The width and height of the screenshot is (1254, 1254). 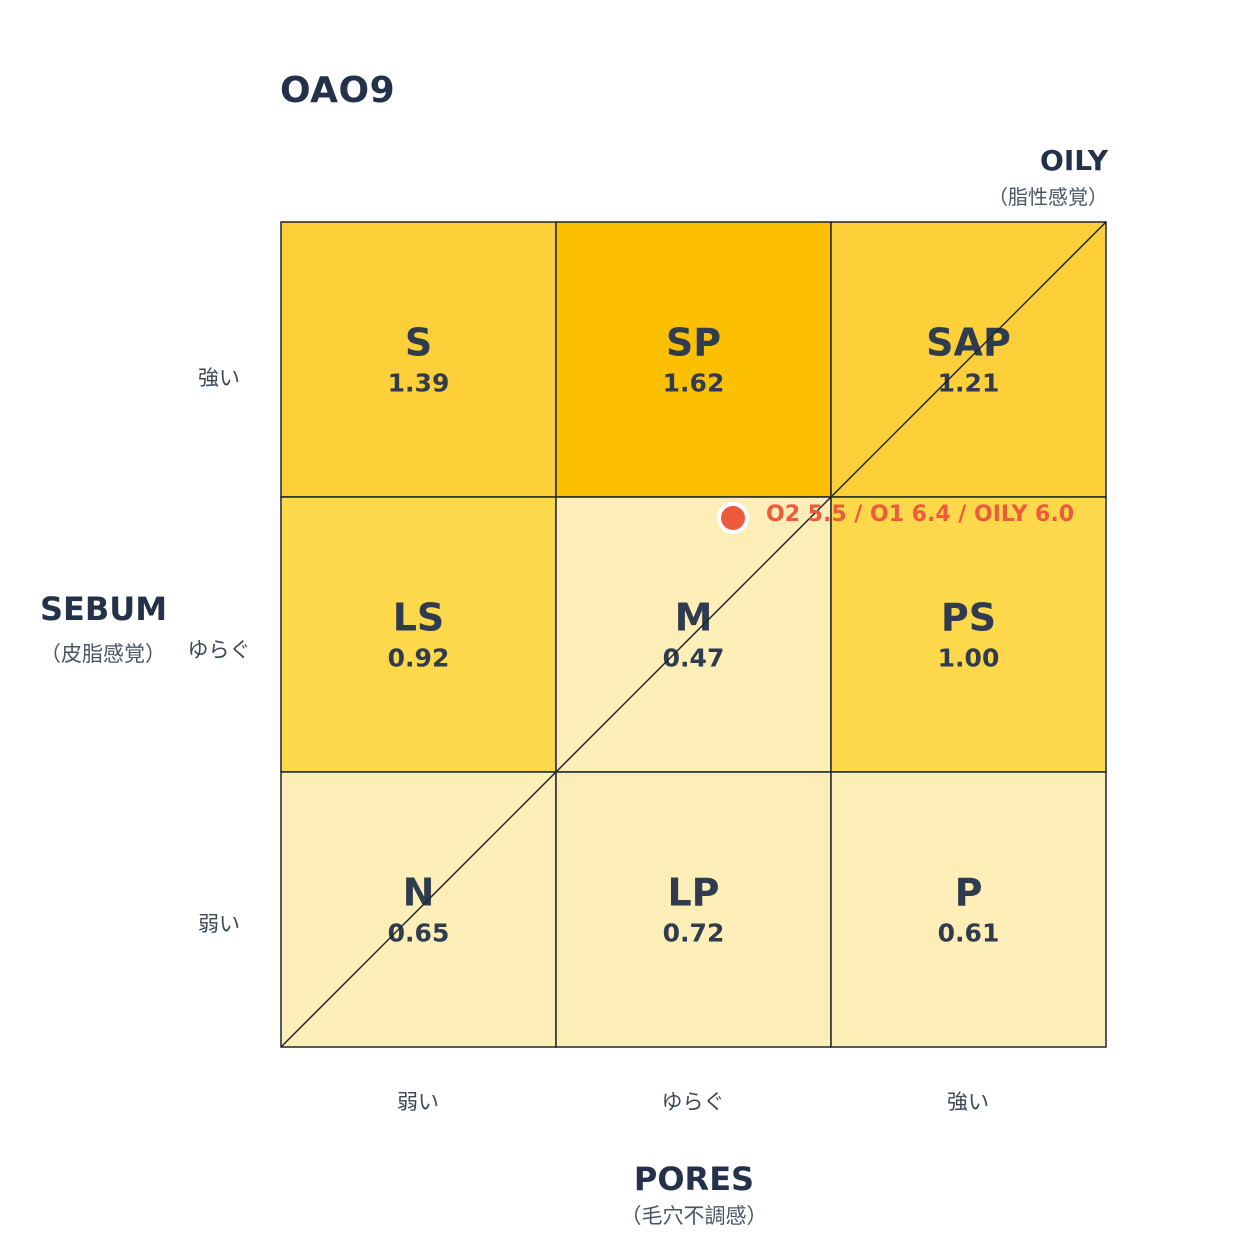 What do you see at coordinates (418, 343) in the screenshot?
I see `cell-code-label: S` at bounding box center [418, 343].